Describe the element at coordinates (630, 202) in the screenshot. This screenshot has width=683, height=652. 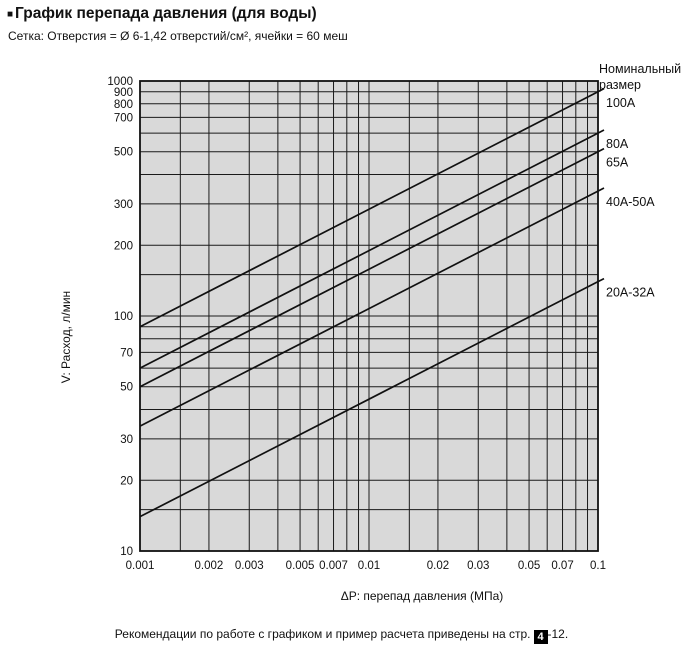
I see `series-label-40A-50A: 40A-50A` at that location.